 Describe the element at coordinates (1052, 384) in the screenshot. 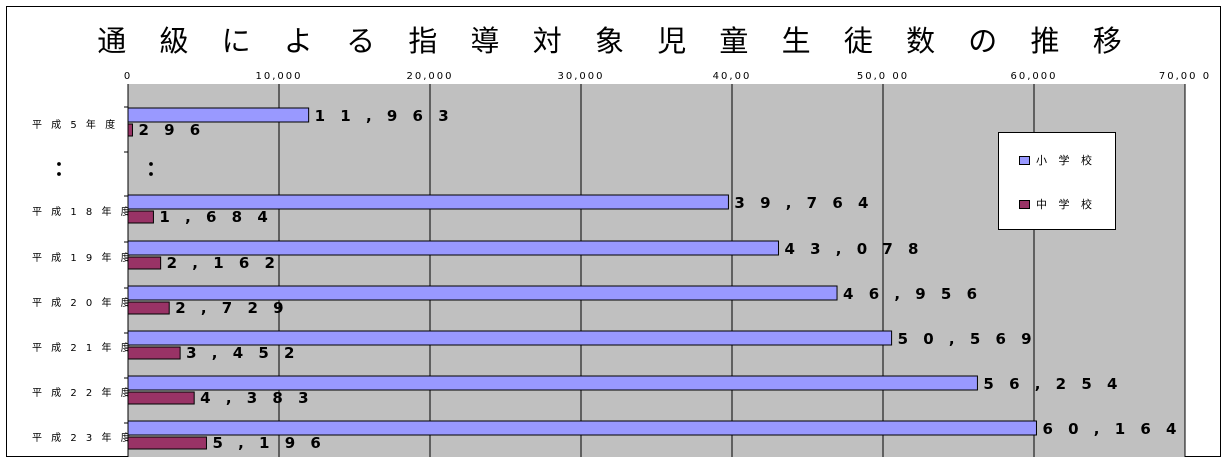

I see `data-label-elementary: 5 6 , 2 5 4` at that location.